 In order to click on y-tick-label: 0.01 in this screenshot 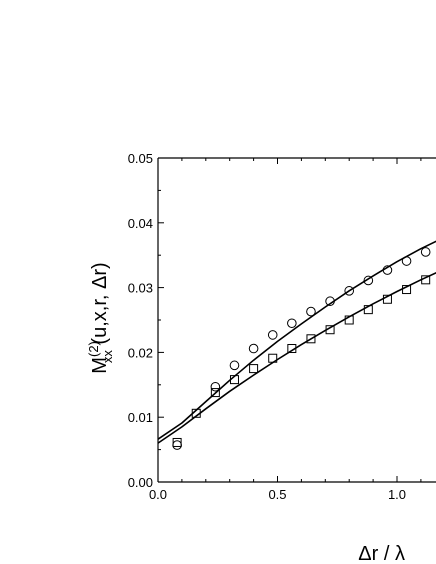, I will do `click(140, 417)`.